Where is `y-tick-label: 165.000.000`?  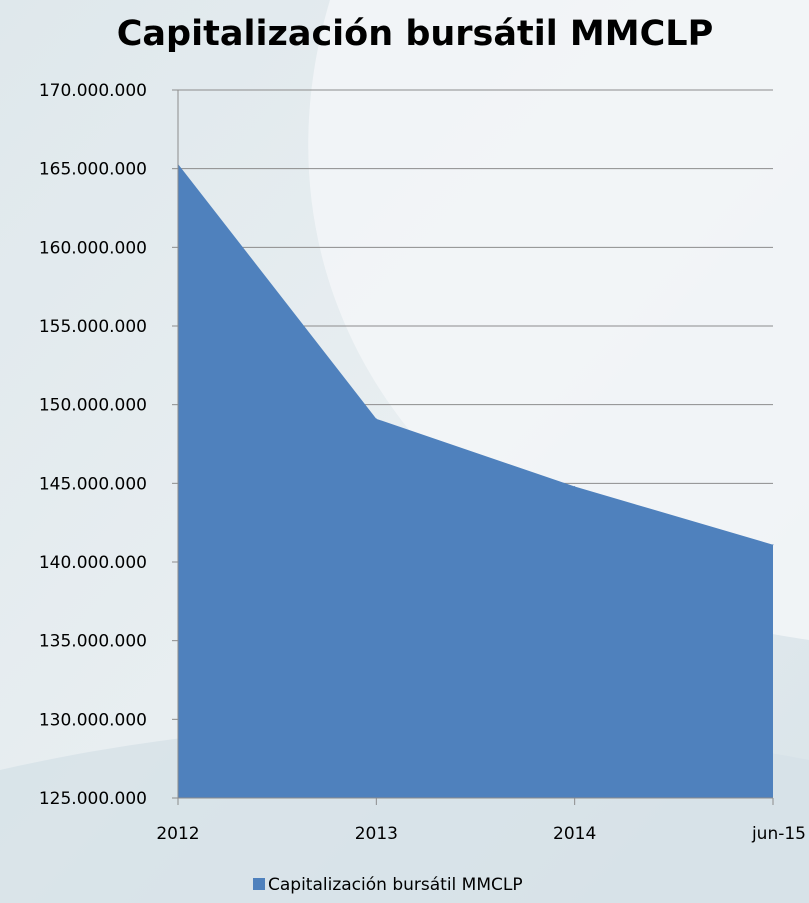 y-tick-label: 165.000.000 is located at coordinates (93, 170).